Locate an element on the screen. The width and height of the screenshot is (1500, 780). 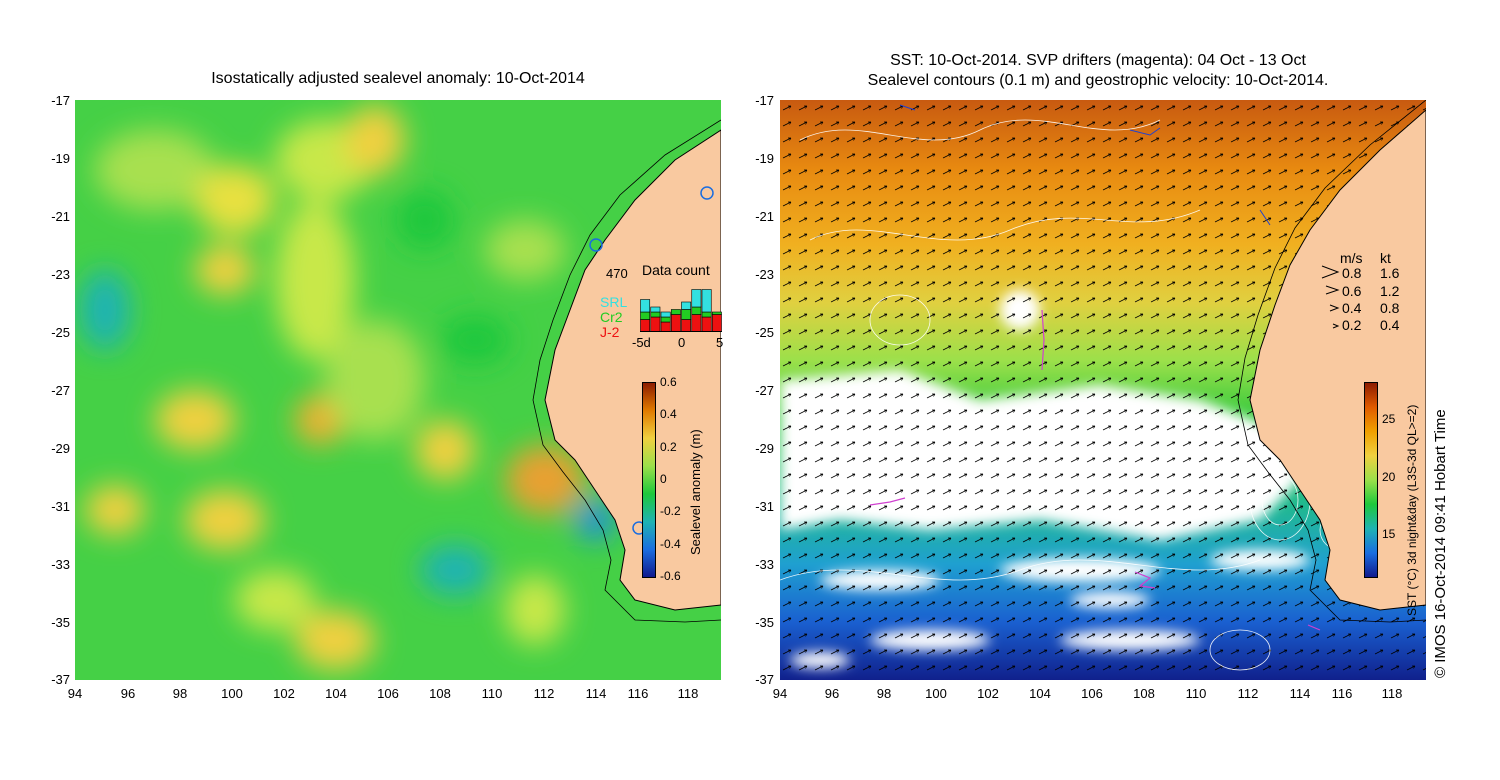
velocity-legend-kt: 1.6 is located at coordinates (1390, 273).